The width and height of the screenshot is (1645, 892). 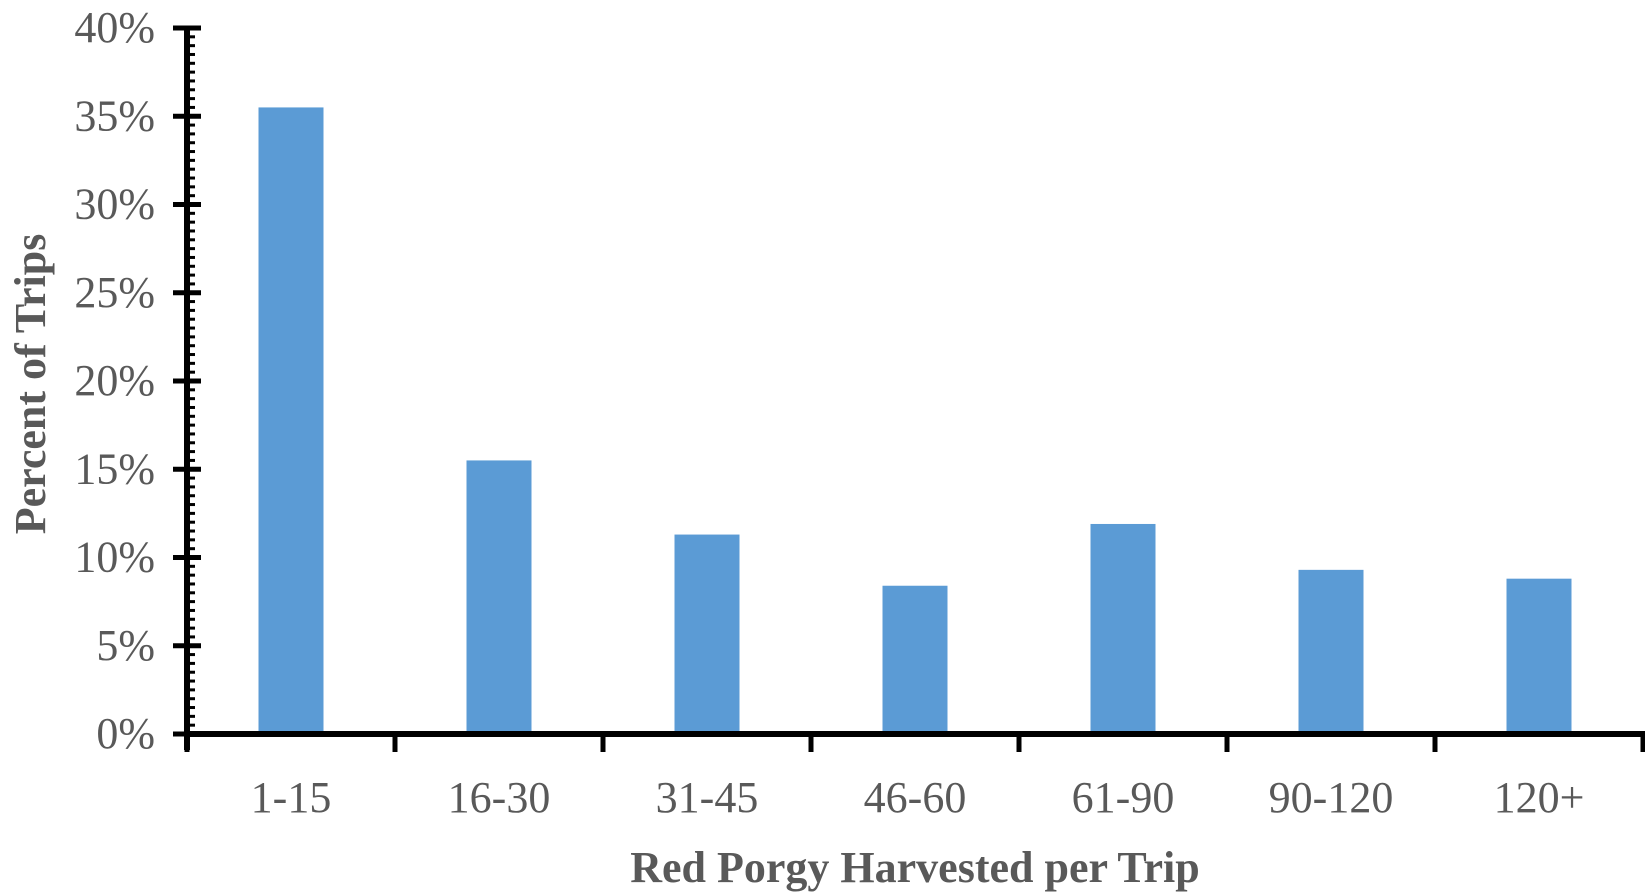 What do you see at coordinates (1331, 797) in the screenshot?
I see `x-tick-label: 90-120` at bounding box center [1331, 797].